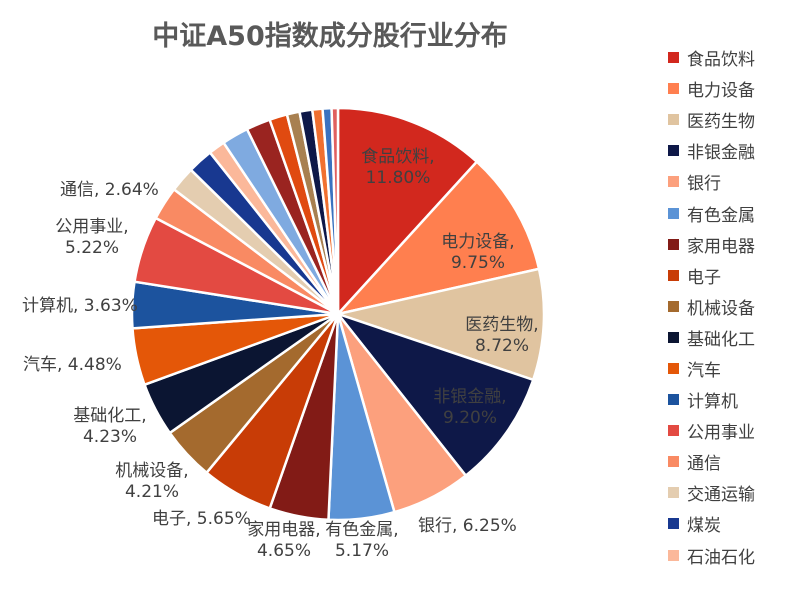 The width and height of the screenshot is (800, 590). Describe the element at coordinates (734, 275) in the screenshot. I see `legend-item-电子: 电子` at that location.